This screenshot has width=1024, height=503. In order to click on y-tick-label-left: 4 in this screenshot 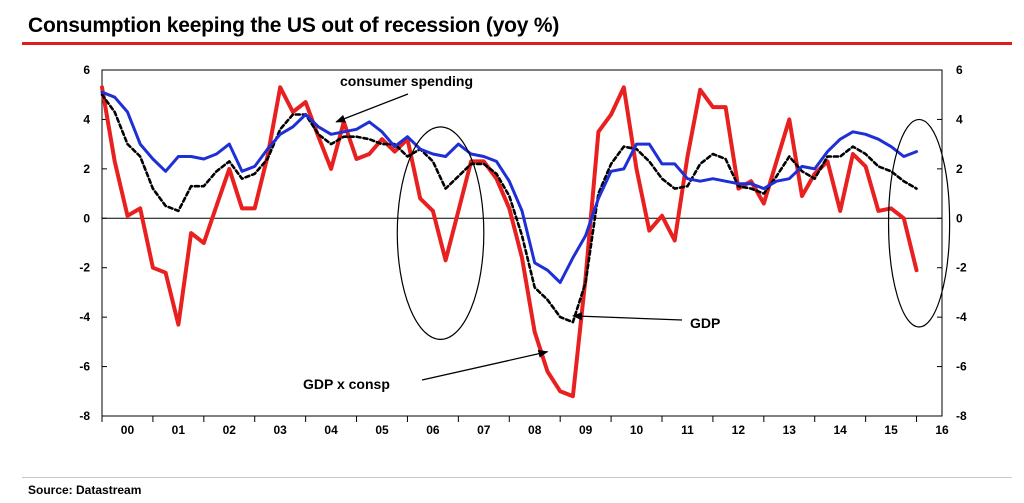, I will do `click(86, 119)`.